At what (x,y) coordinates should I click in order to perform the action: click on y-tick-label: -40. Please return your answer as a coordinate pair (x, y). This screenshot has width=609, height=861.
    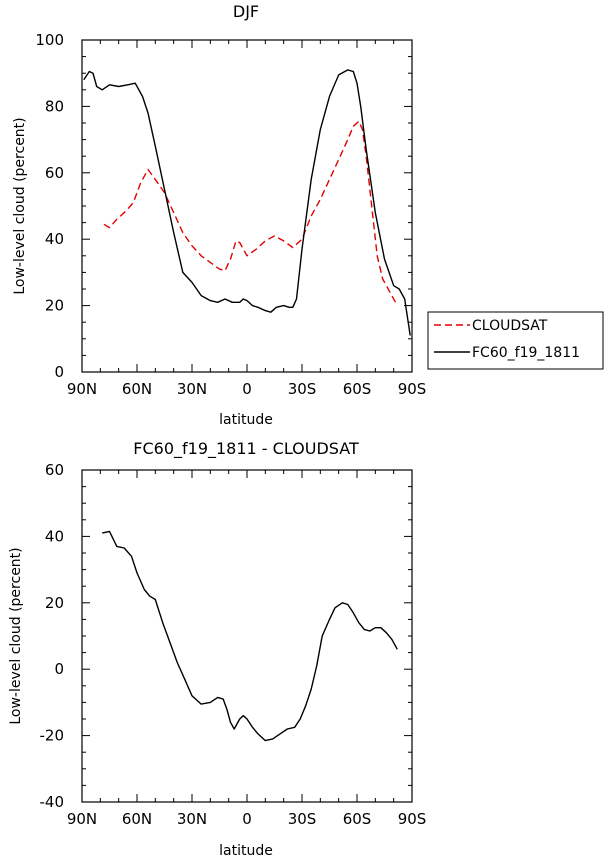
    Looking at the image, I should click on (52, 802).